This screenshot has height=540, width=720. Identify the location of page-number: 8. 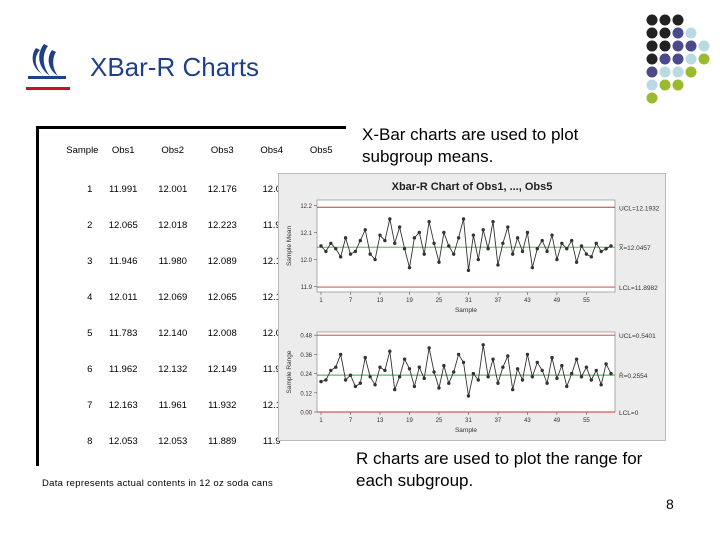
(670, 504).